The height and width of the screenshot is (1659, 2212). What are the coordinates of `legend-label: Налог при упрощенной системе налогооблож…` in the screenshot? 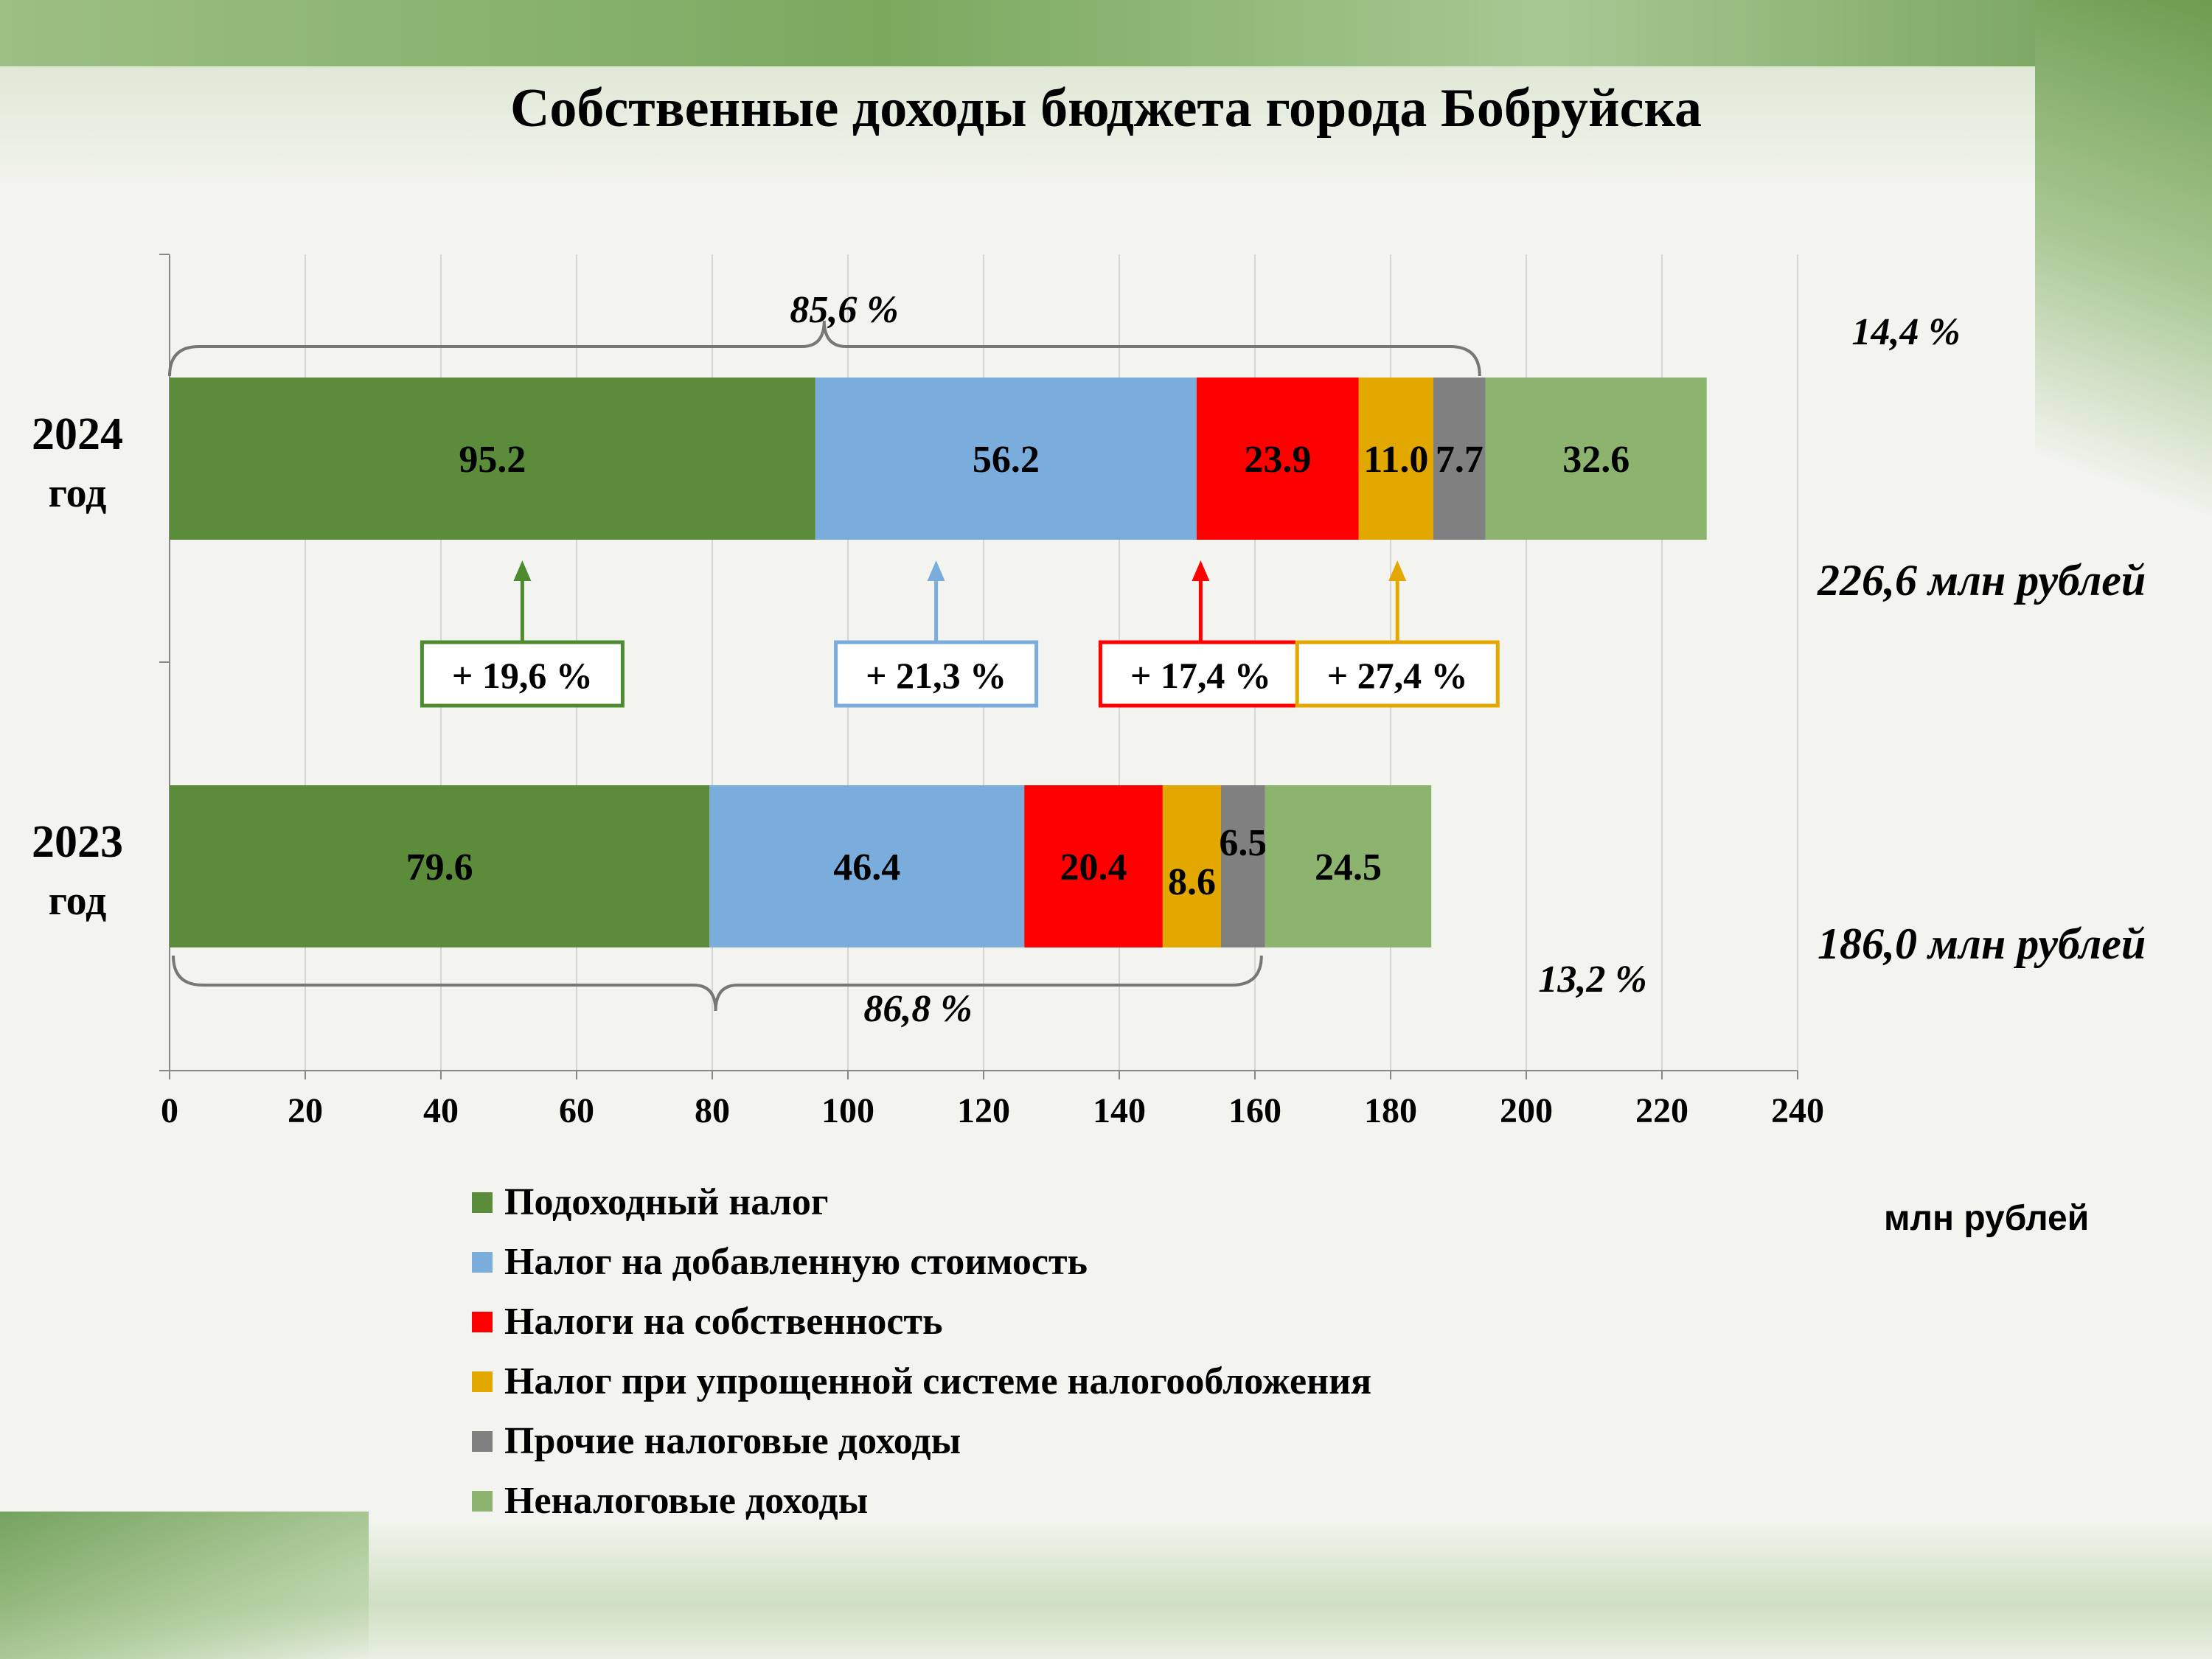 It's located at (938, 1381).